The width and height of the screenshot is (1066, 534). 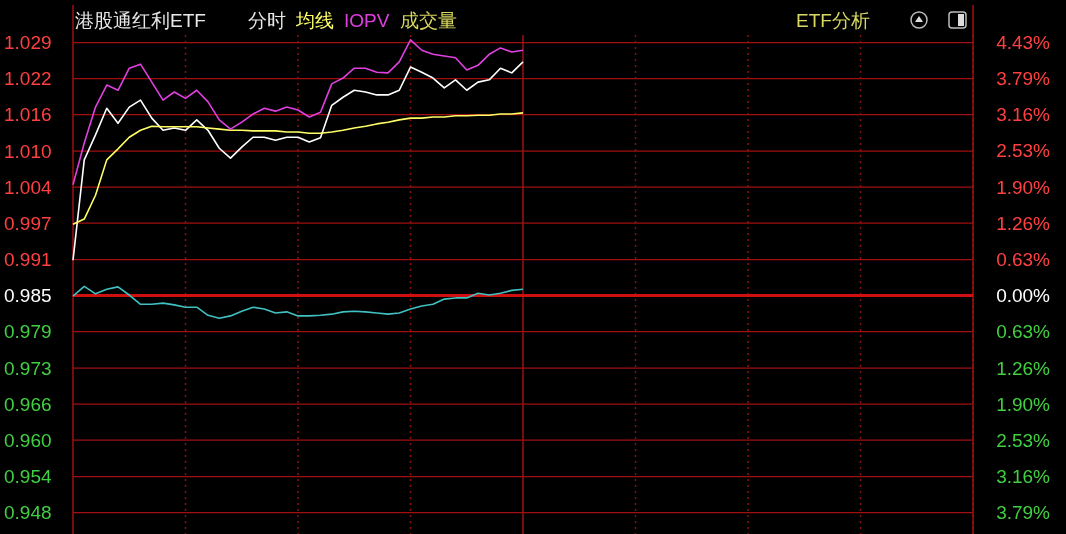 What do you see at coordinates (428, 20) in the screenshot?
I see `annotation: 成交量` at bounding box center [428, 20].